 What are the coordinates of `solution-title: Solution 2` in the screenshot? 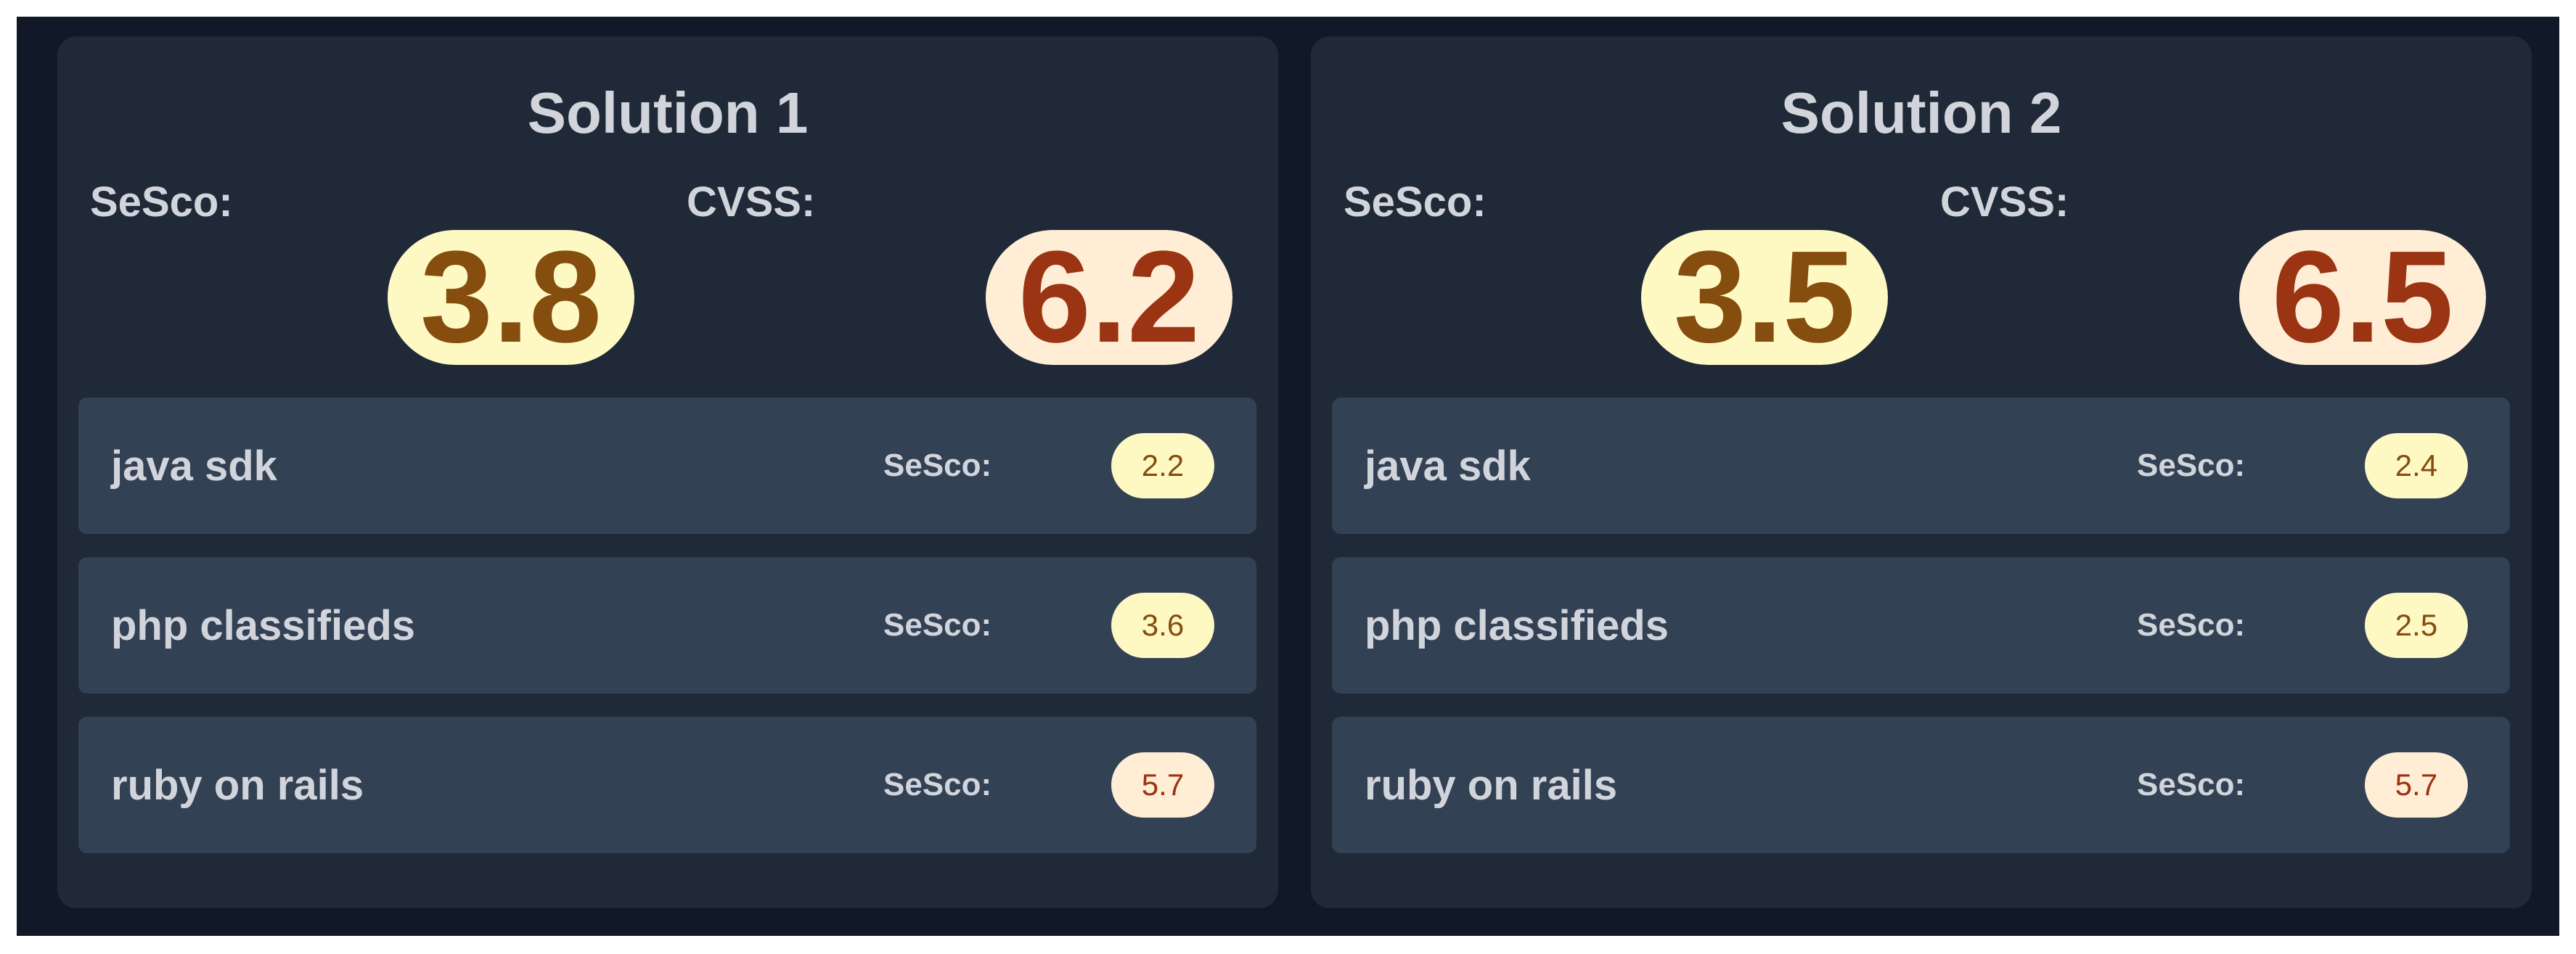 It's located at (1921, 113).